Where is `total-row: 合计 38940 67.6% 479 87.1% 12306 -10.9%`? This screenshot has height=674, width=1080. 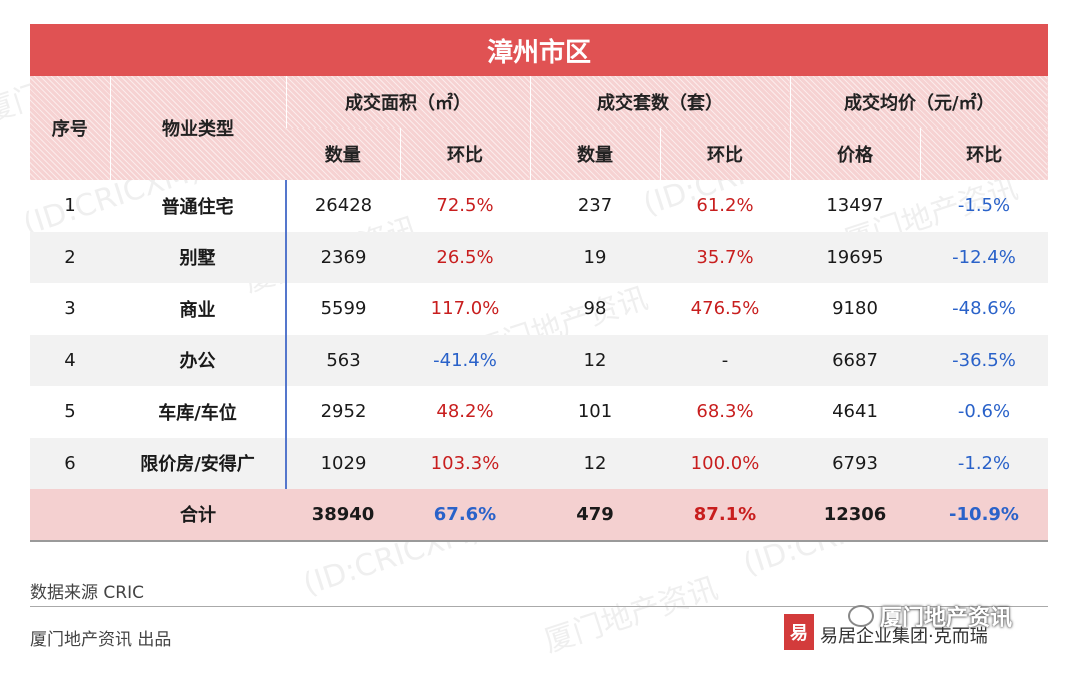
total-row: 合计 38940 67.6% 479 87.1% 12306 -10.9% is located at coordinates (539, 515).